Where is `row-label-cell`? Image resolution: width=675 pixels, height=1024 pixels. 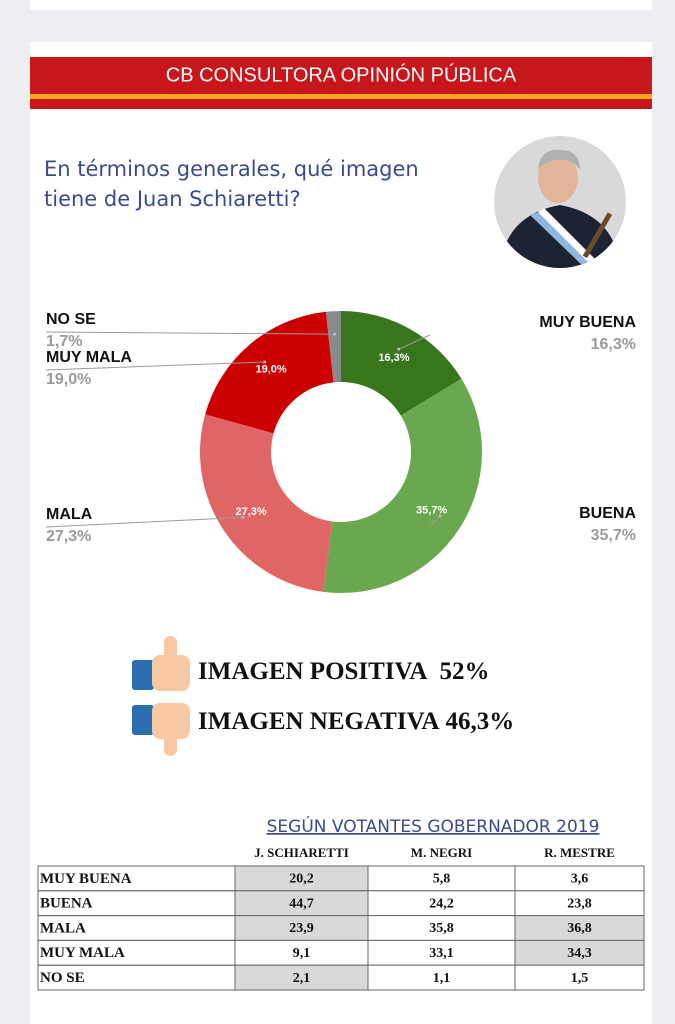
row-label-cell is located at coordinates (136, 977).